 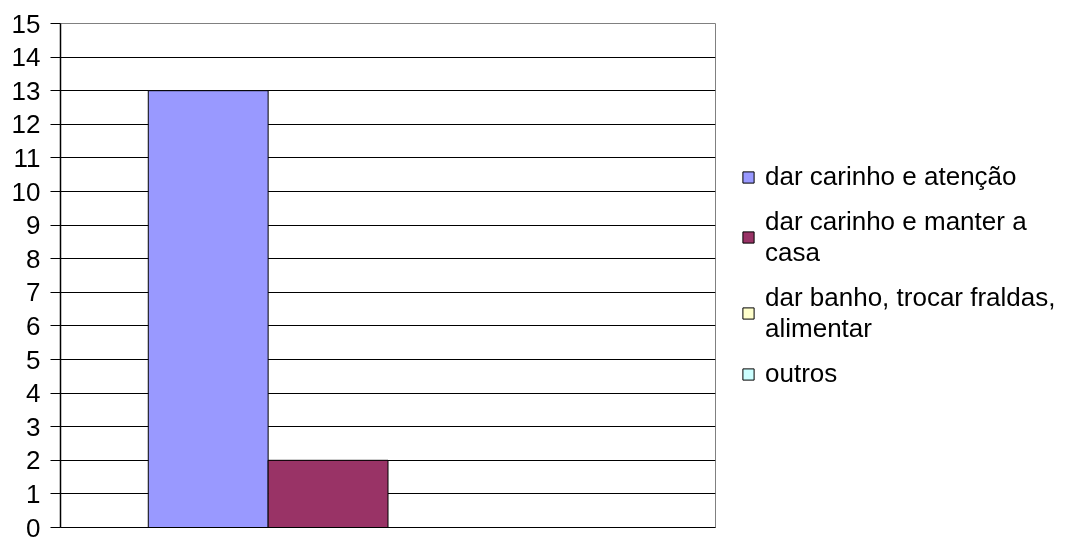 I want to click on y-tick-label: 15, so click(x=26, y=23).